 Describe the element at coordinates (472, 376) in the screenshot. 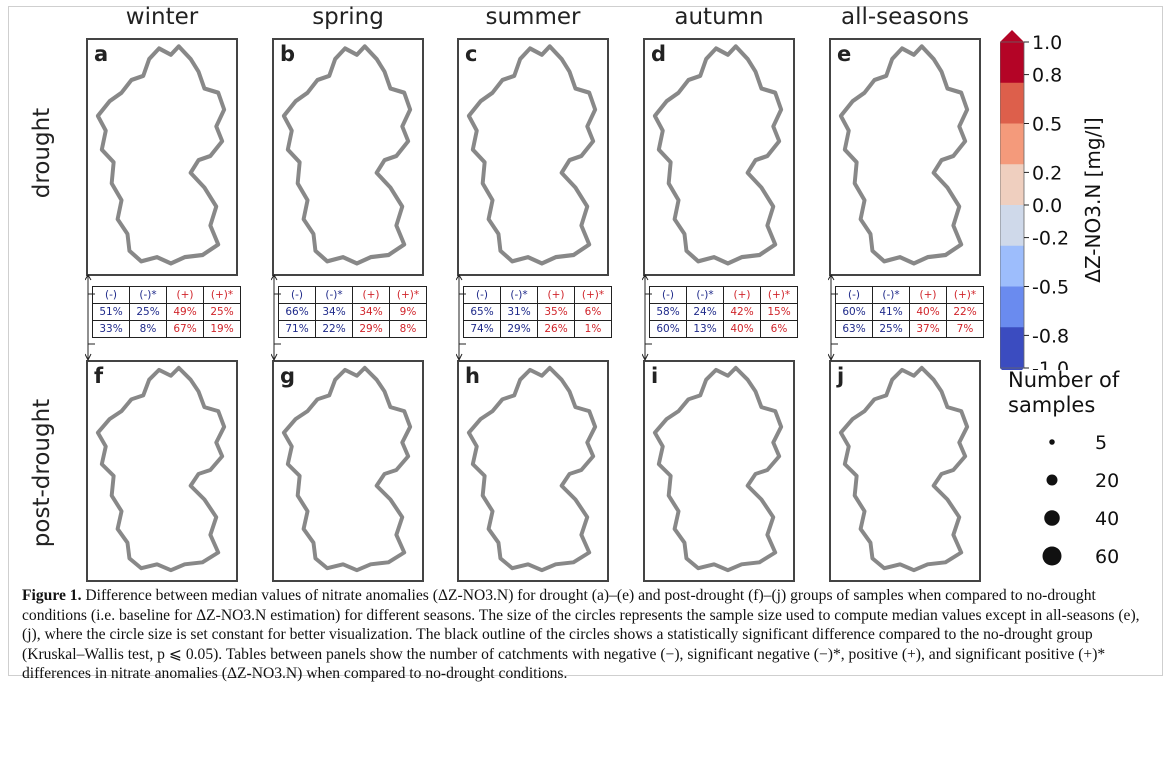

I see `panel-label: h` at that location.